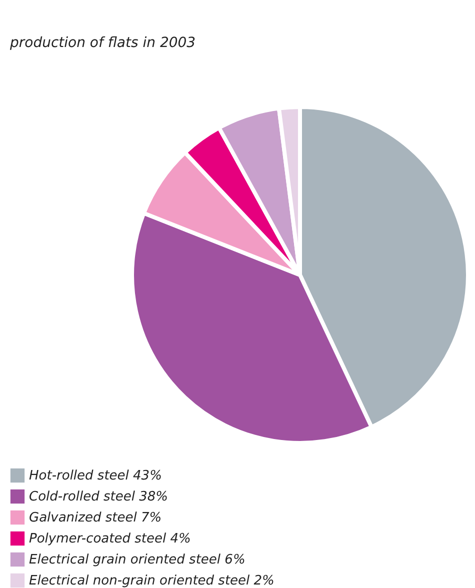 The height and width of the screenshot is (588, 475). Describe the element at coordinates (102, 43) in the screenshot. I see `chart-title: production of flats in 2003` at that location.